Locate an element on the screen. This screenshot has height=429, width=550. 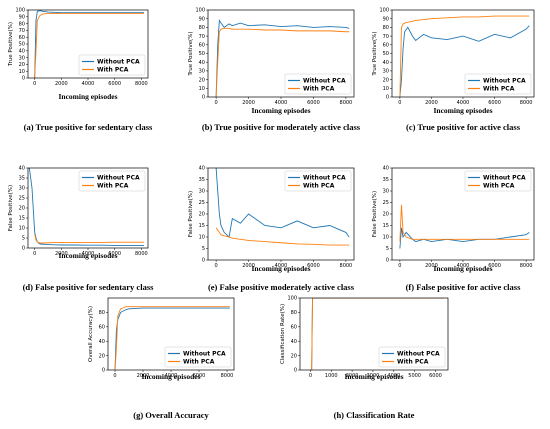
y-tick-label: 15 is located at coordinates (202, 226).